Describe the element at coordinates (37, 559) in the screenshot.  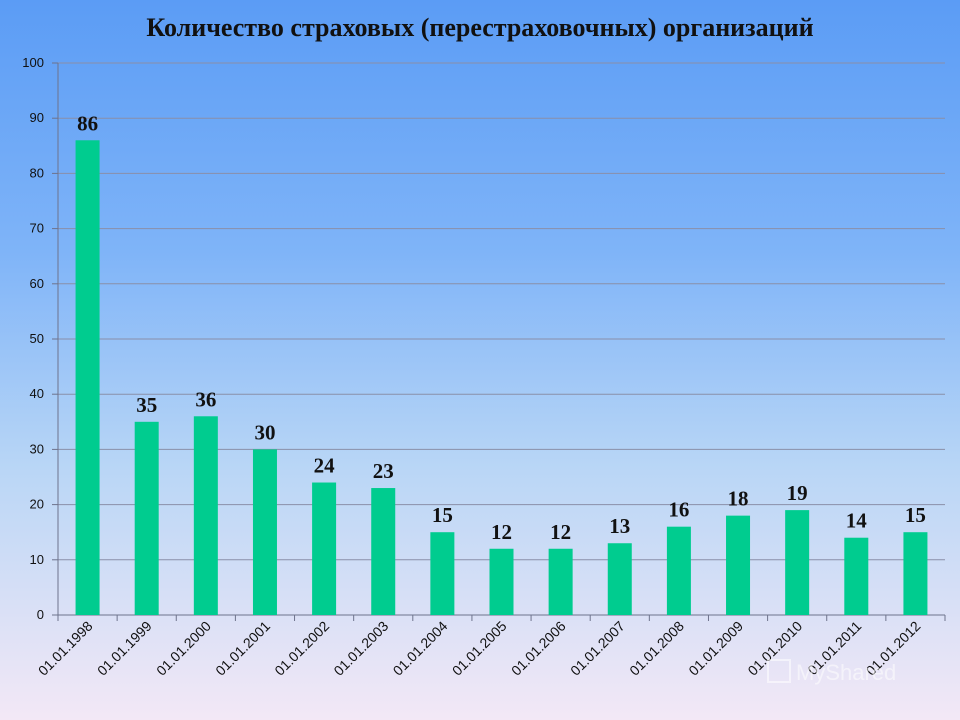
I see `y-tick-label: 10` at that location.